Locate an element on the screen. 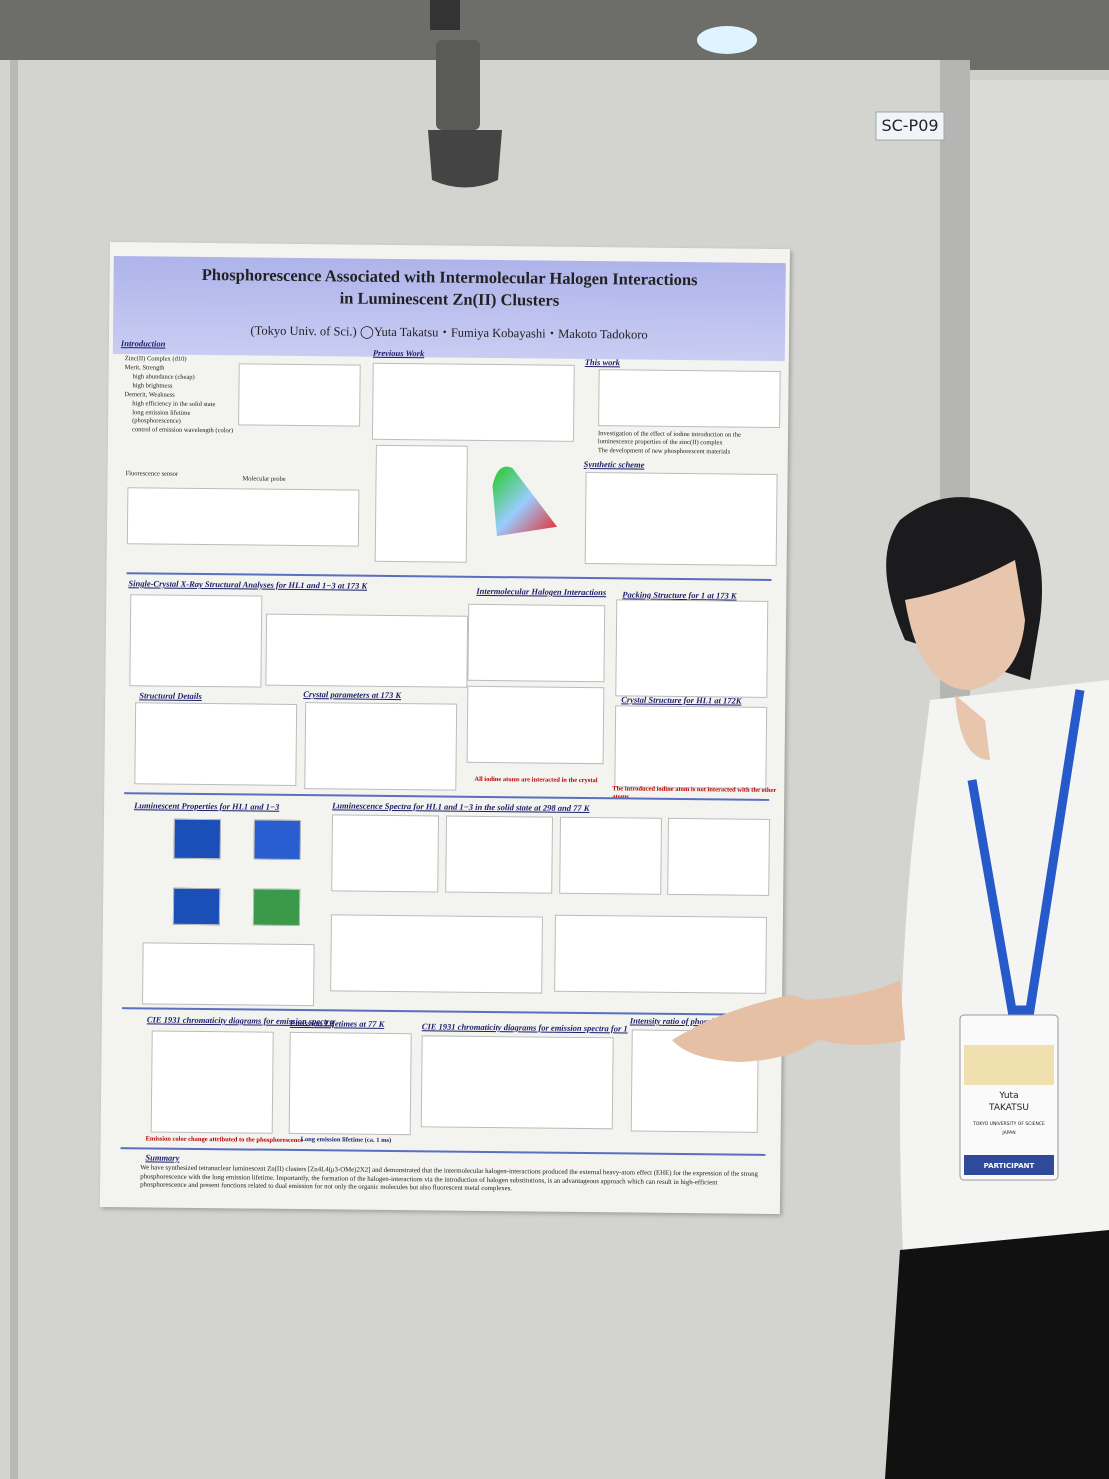  badge-first-name: Yuta is located at coordinates (1008, 1096).